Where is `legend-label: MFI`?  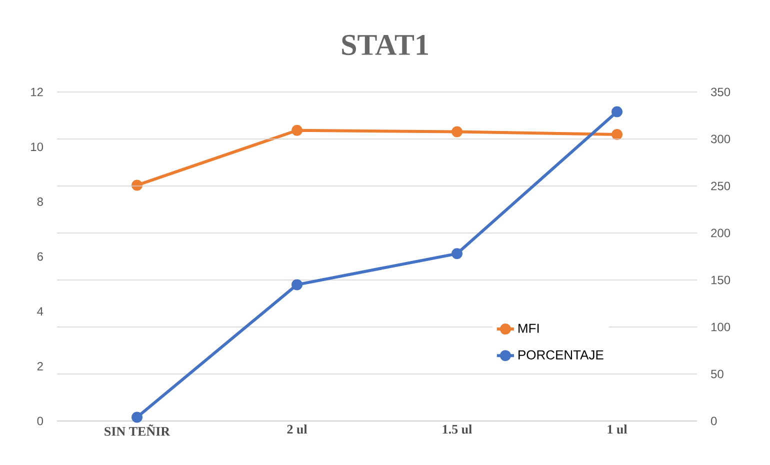 legend-label: MFI is located at coordinates (528, 328).